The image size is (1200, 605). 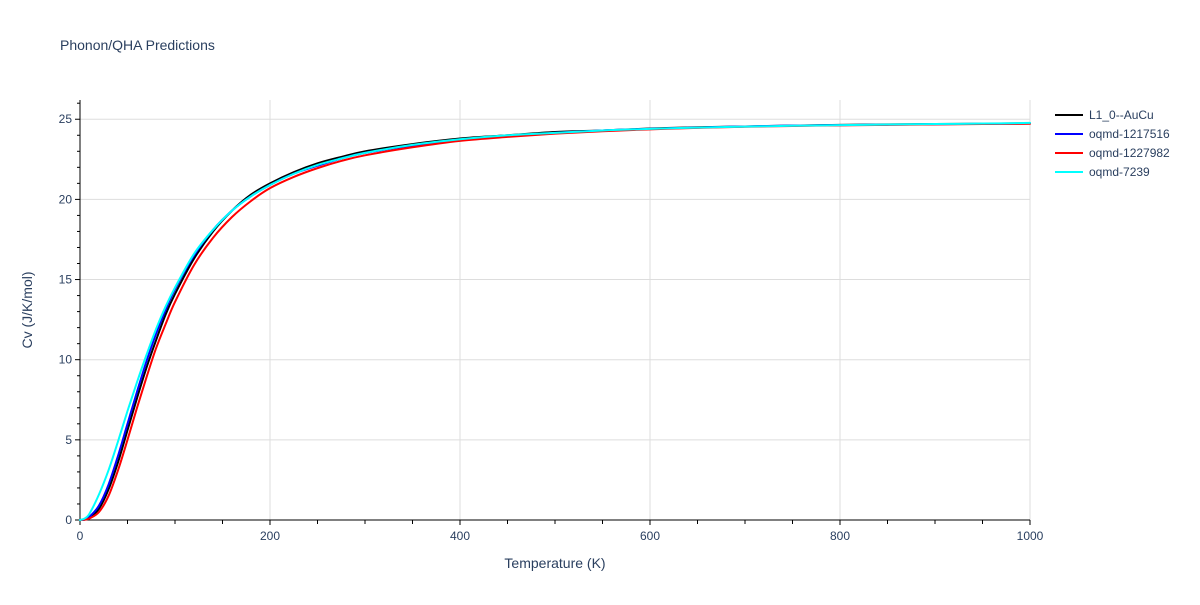 I want to click on y-tick-label: 20, so click(x=66, y=199).